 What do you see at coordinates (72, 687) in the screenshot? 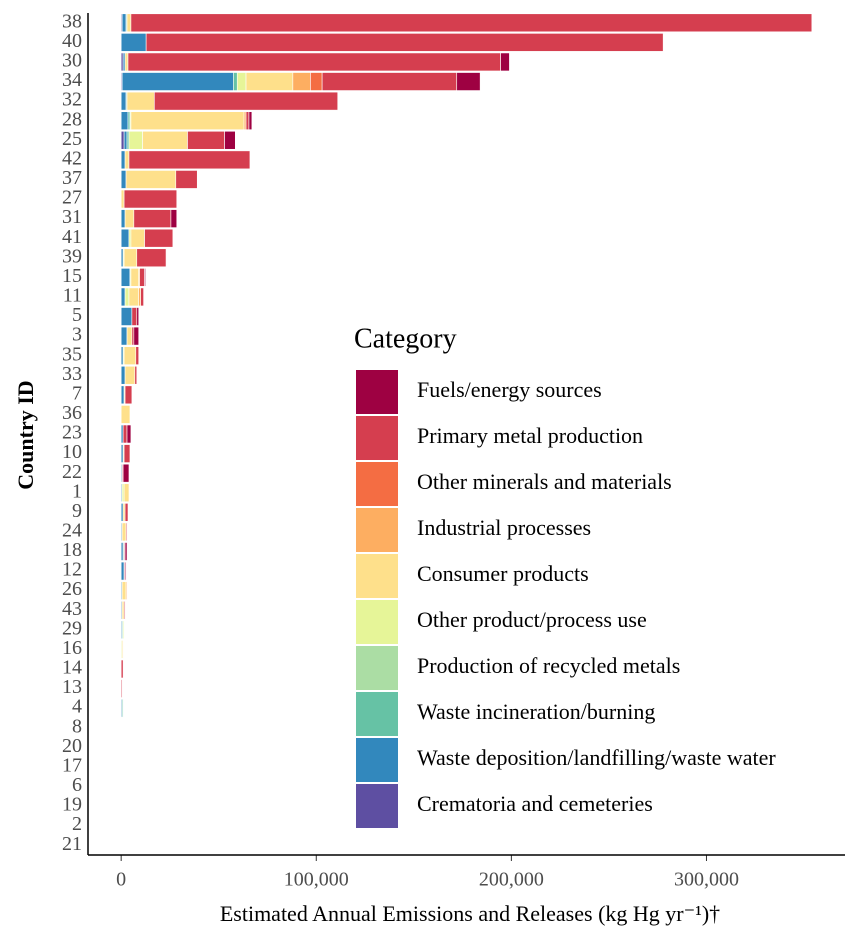
I see `y-tick-label: 13` at bounding box center [72, 687].